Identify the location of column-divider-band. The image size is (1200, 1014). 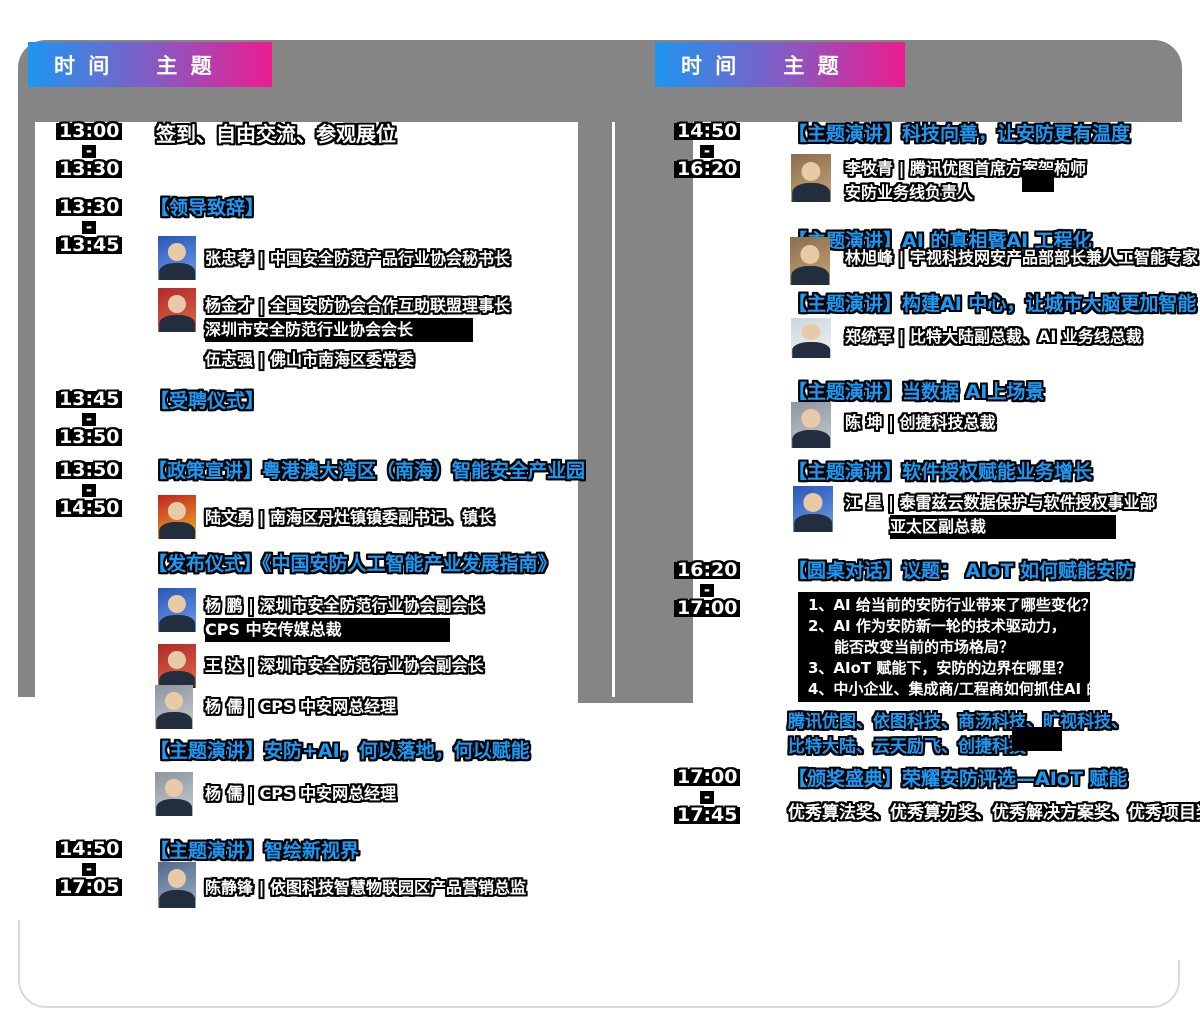
(635, 412).